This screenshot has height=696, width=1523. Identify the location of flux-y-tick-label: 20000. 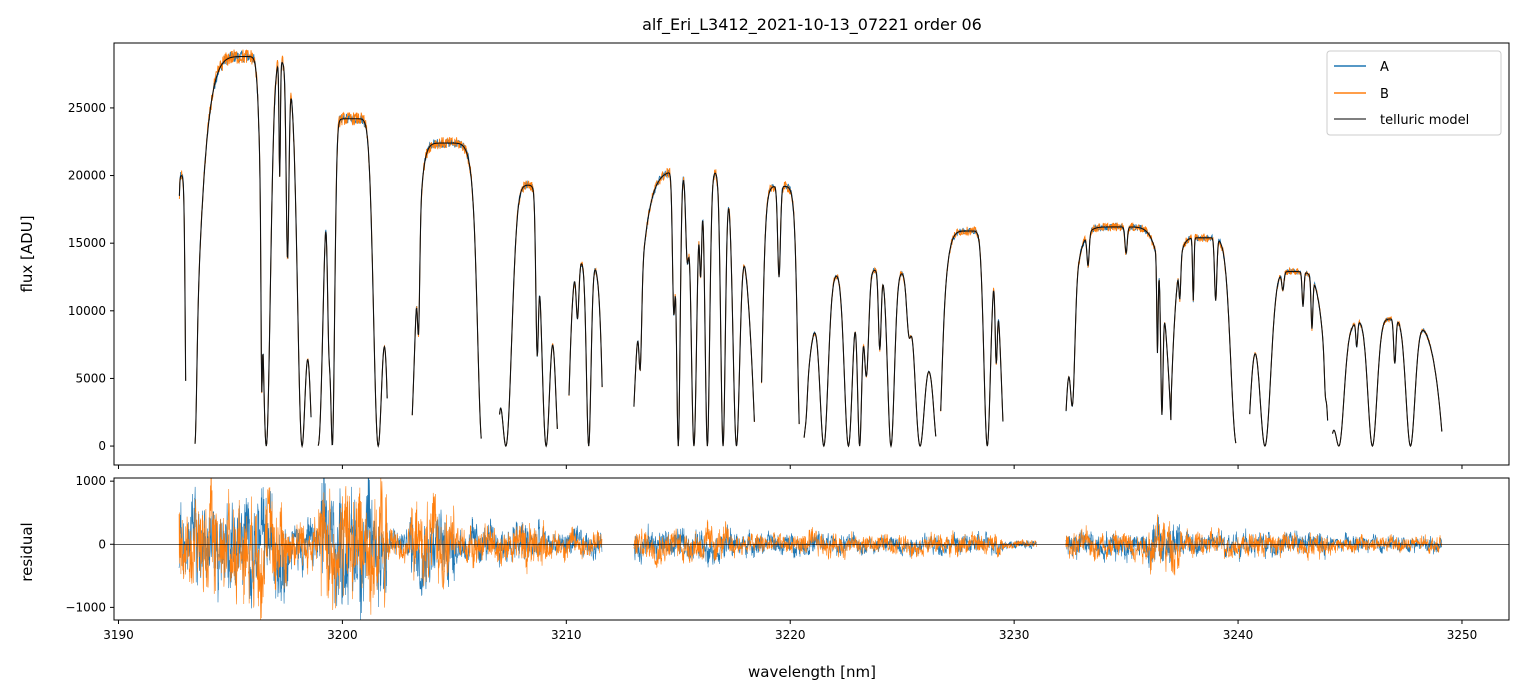
(87, 176).